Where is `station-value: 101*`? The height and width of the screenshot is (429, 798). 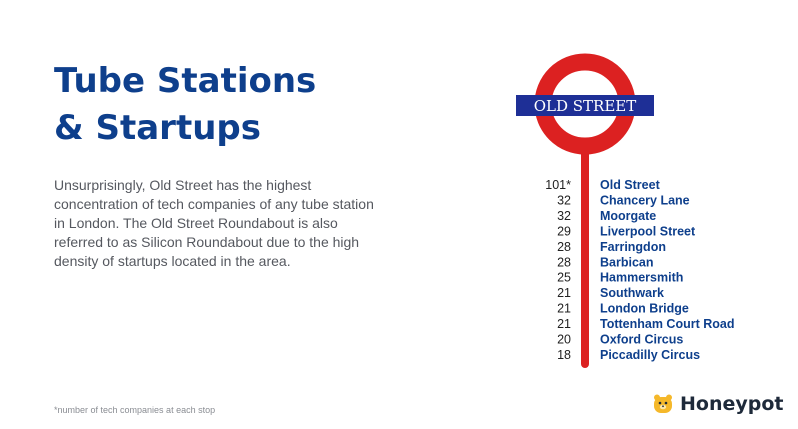 station-value: 101* is located at coordinates (558, 185).